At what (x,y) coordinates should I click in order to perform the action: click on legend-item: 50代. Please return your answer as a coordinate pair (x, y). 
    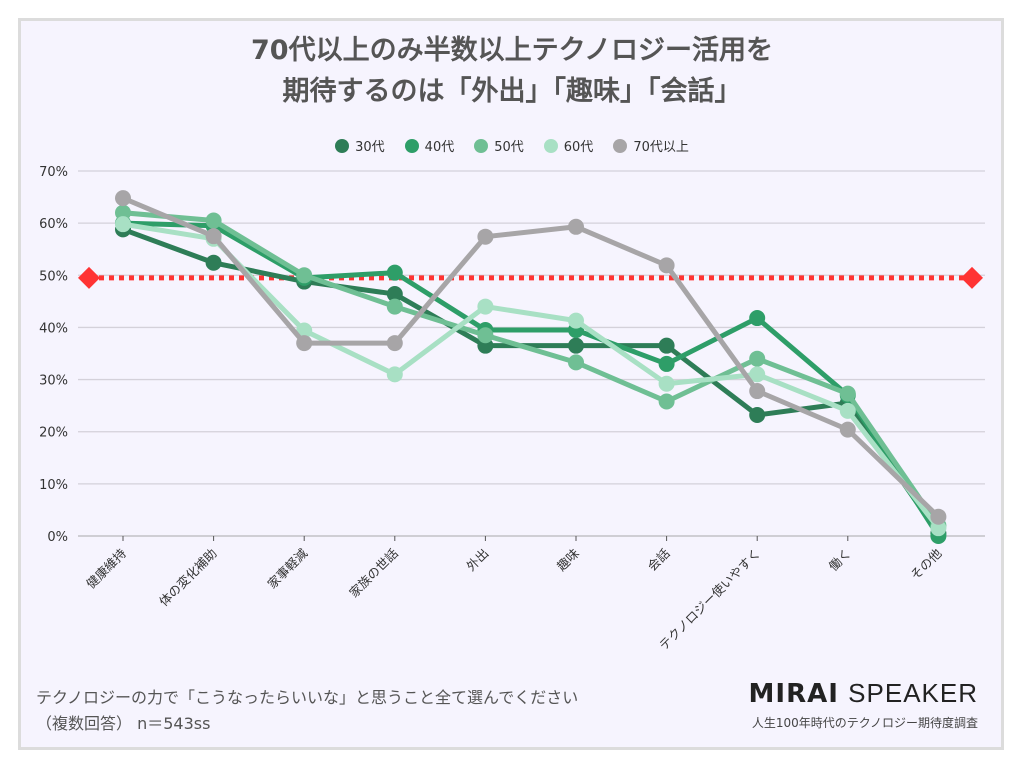
    Looking at the image, I should click on (499, 145).